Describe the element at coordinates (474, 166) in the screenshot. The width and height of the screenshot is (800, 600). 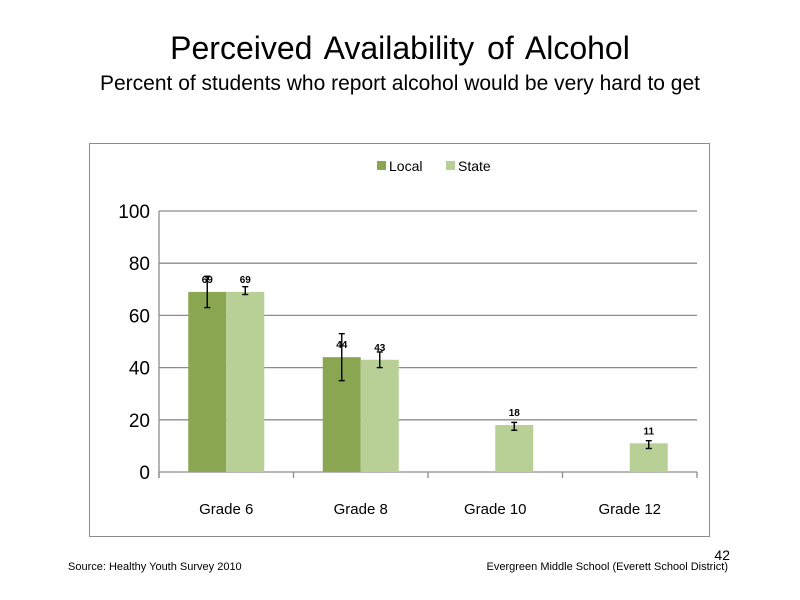
I see `legend-label: State` at that location.